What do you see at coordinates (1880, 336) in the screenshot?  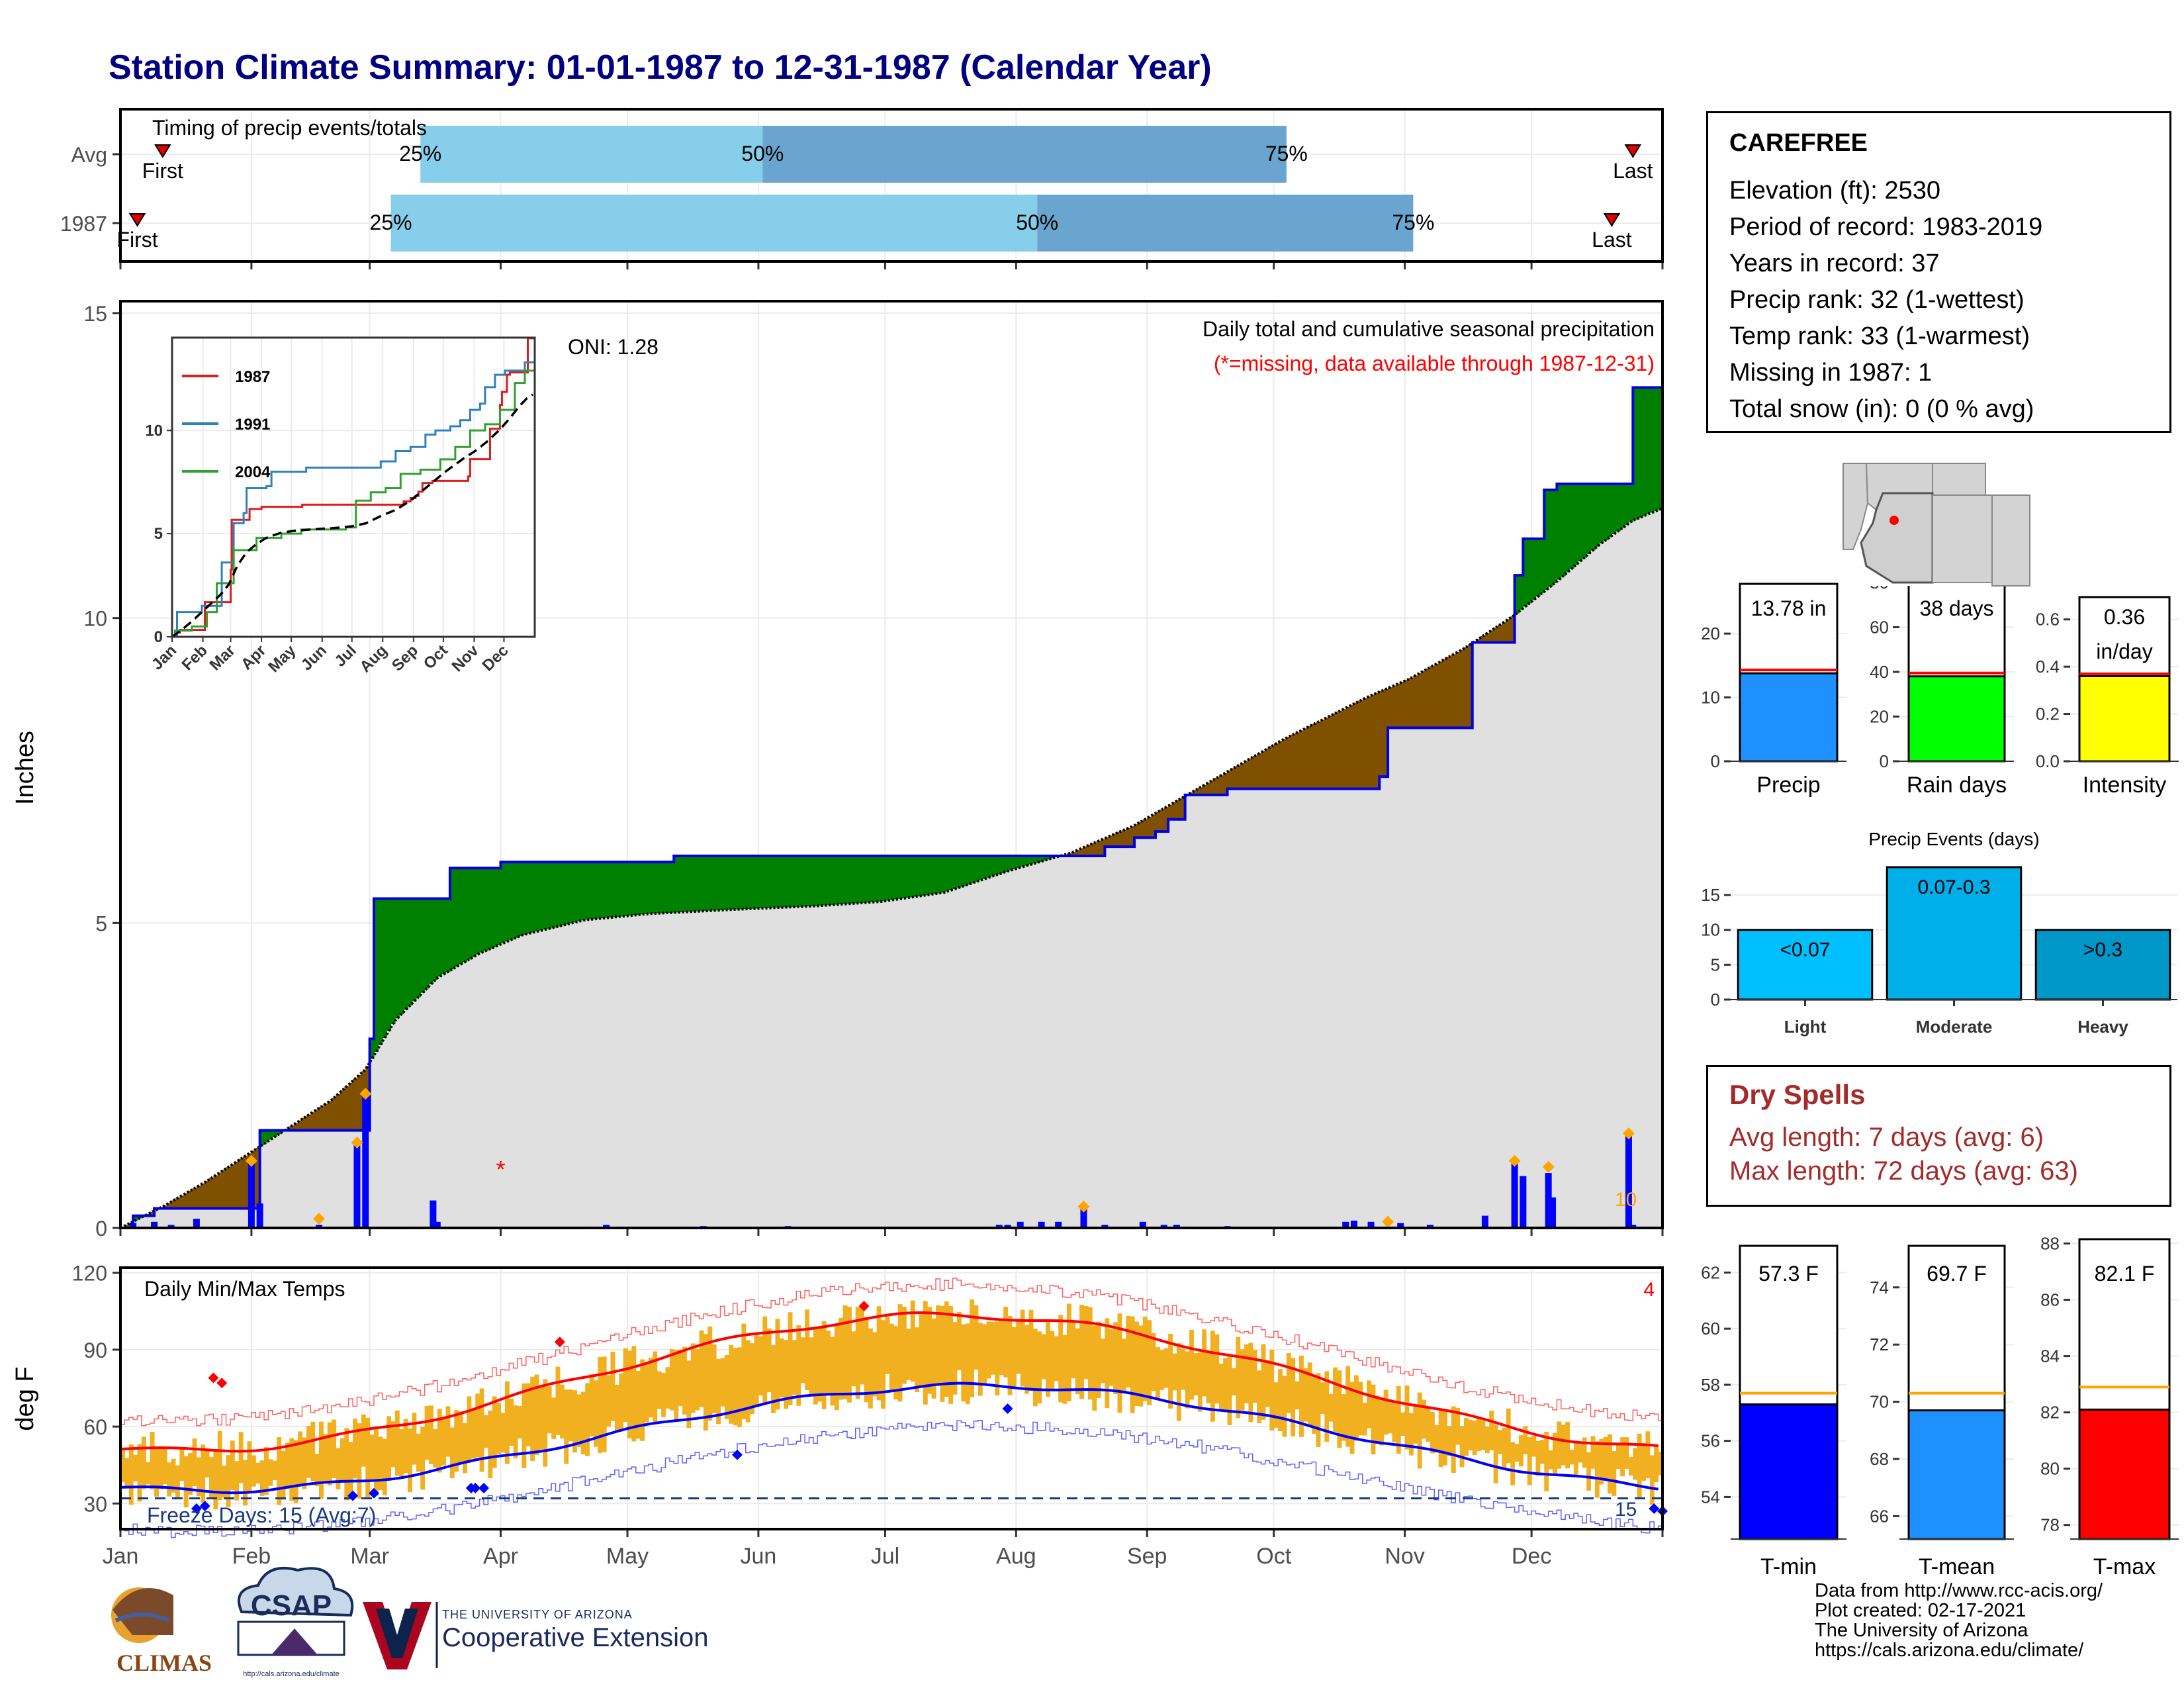 I see `station-temp-rank: Temp rank: 33 (1-warmest)` at bounding box center [1880, 336].